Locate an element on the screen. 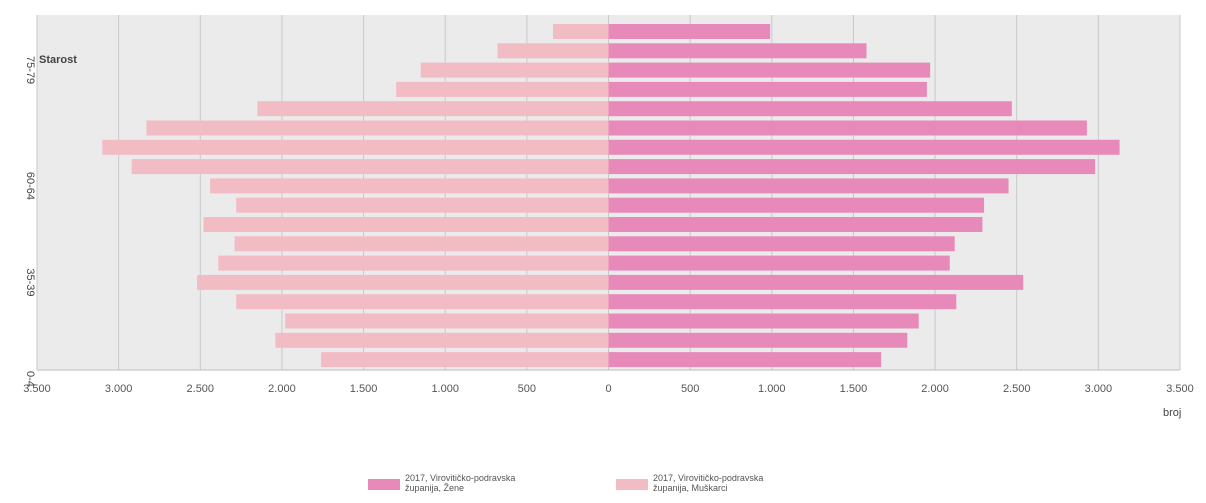 This screenshot has height=503, width=1206. y-tick-label: 0-4 is located at coordinates (30, 379).